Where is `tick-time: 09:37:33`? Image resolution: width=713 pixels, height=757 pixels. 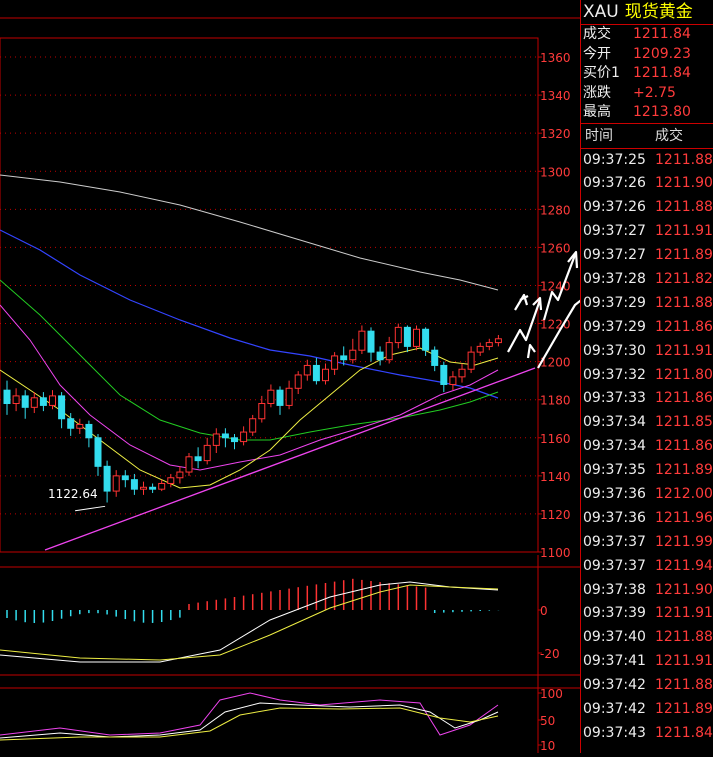 tick-time: 09:37:33 is located at coordinates (614, 398).